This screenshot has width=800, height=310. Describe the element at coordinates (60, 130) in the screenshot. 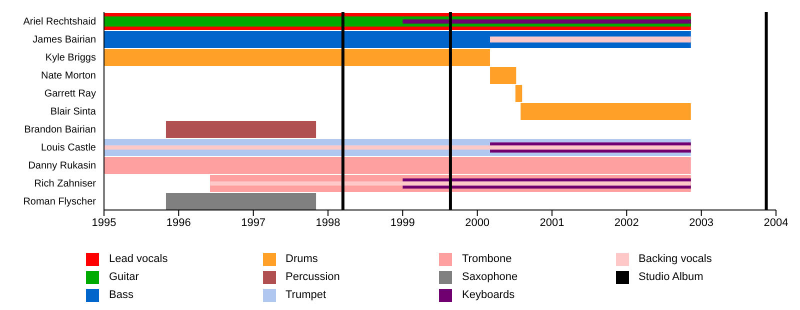

I see `y-tick-label: Brandon Bairian` at that location.